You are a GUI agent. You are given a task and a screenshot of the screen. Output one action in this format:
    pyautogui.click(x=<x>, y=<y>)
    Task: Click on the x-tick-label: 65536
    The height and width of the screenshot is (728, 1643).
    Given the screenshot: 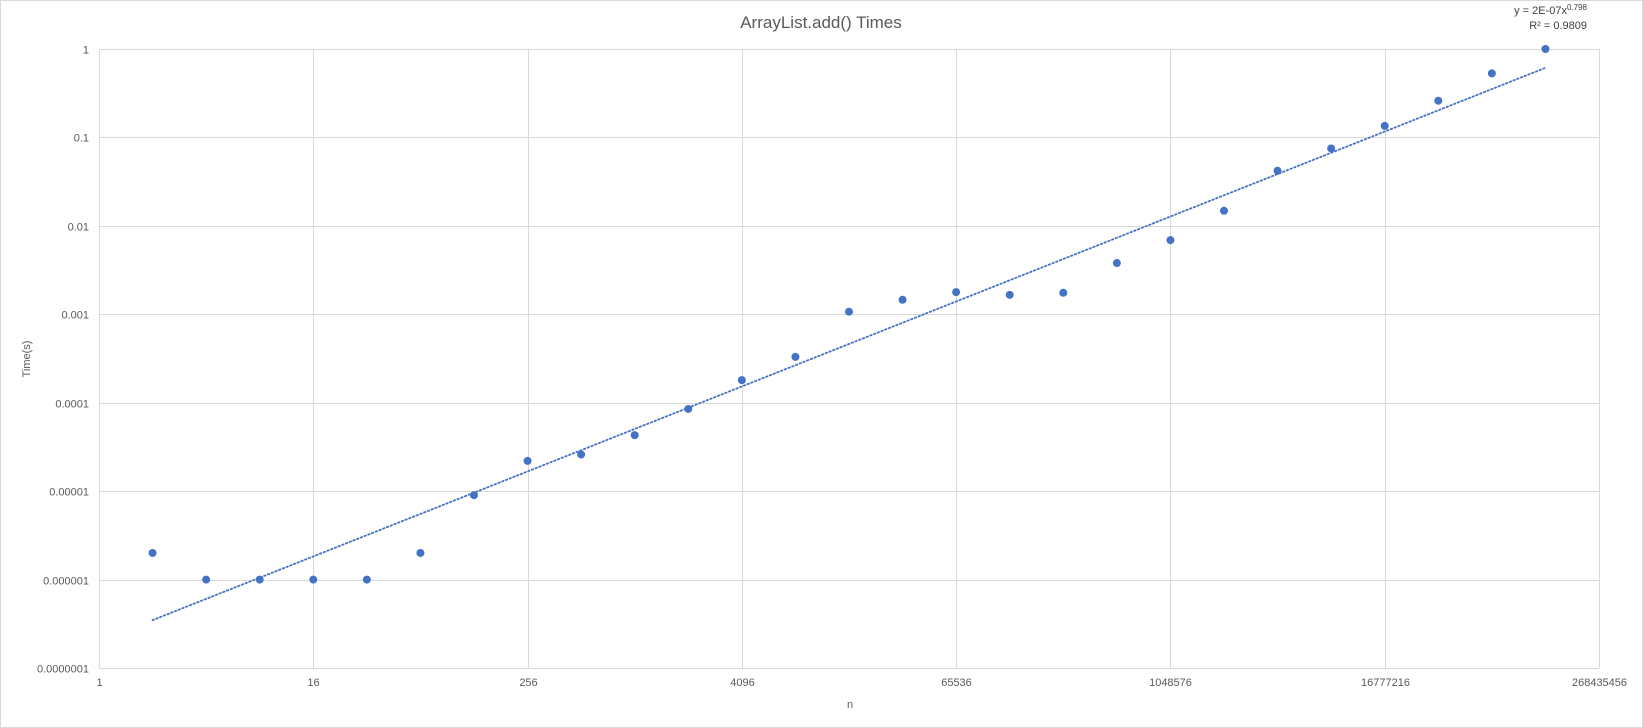 What is the action you would take?
    pyautogui.click(x=956, y=683)
    